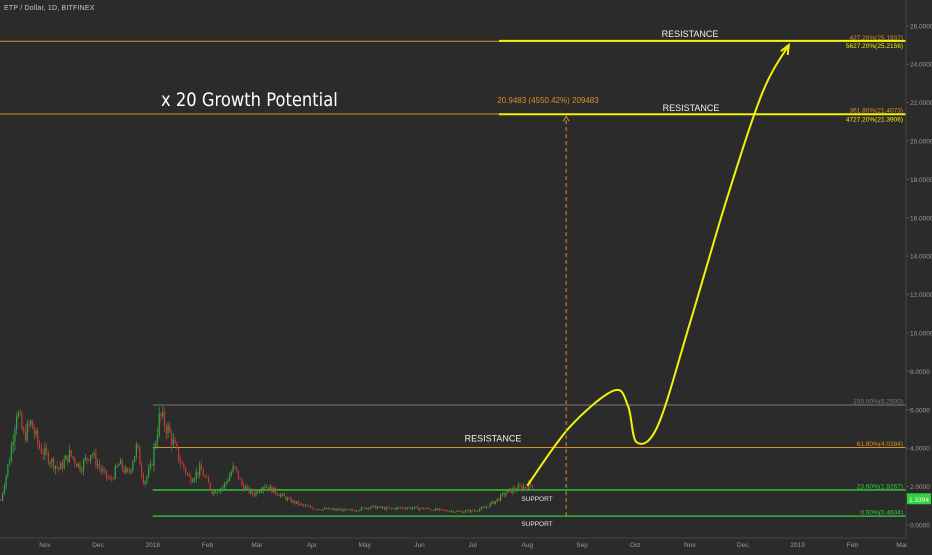  What do you see at coordinates (49, 8) in the screenshot?
I see `chart-title: ETP / Dollar, 1D, BITFINEX` at bounding box center [49, 8].